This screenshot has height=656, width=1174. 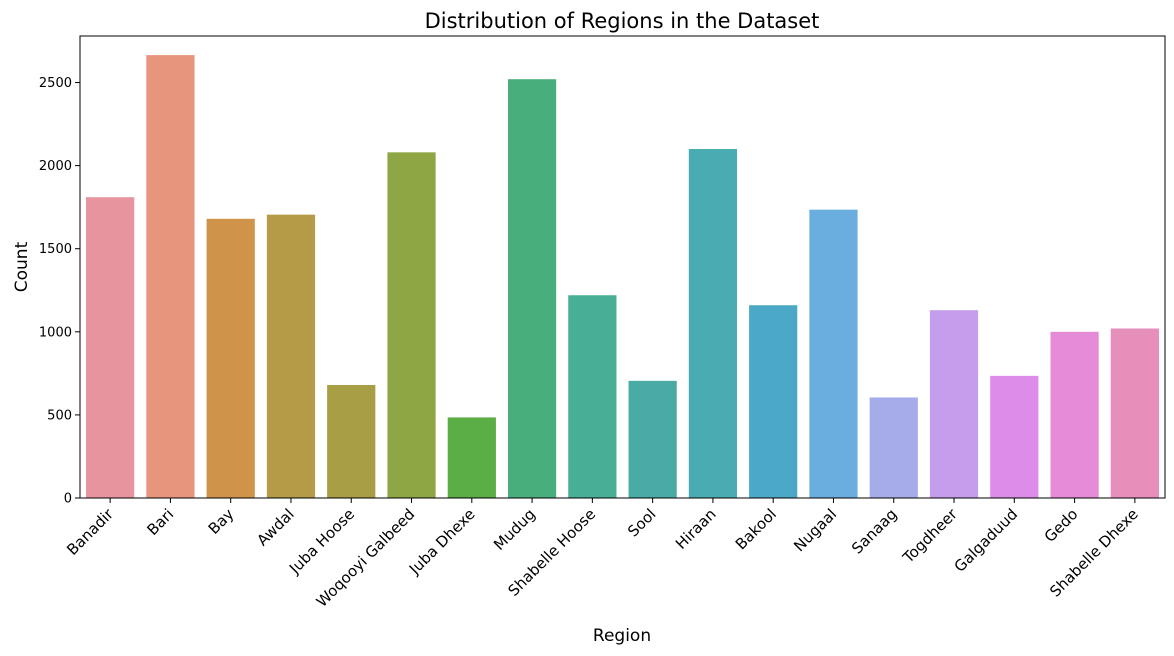 I want to click on bar-hiraan, so click(x=713, y=323).